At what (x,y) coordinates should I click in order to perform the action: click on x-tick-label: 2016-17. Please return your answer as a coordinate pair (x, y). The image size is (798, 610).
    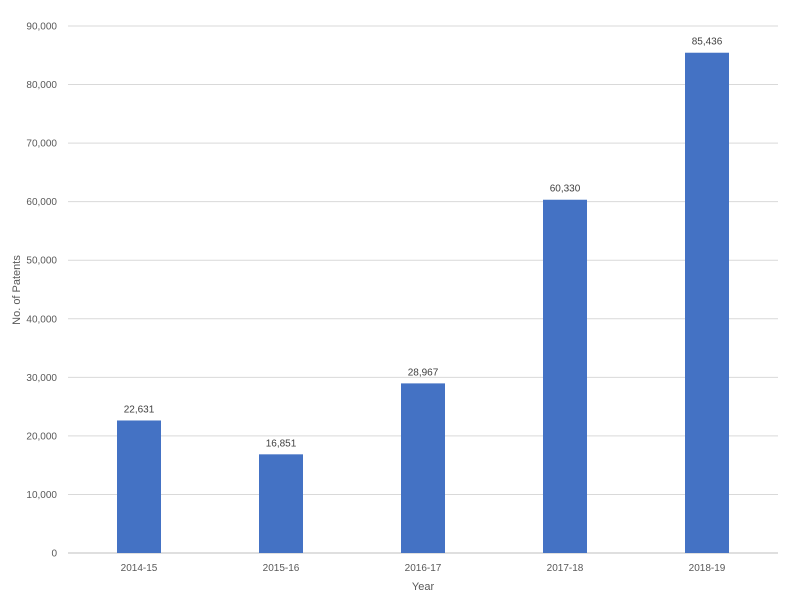
    Looking at the image, I should click on (423, 568).